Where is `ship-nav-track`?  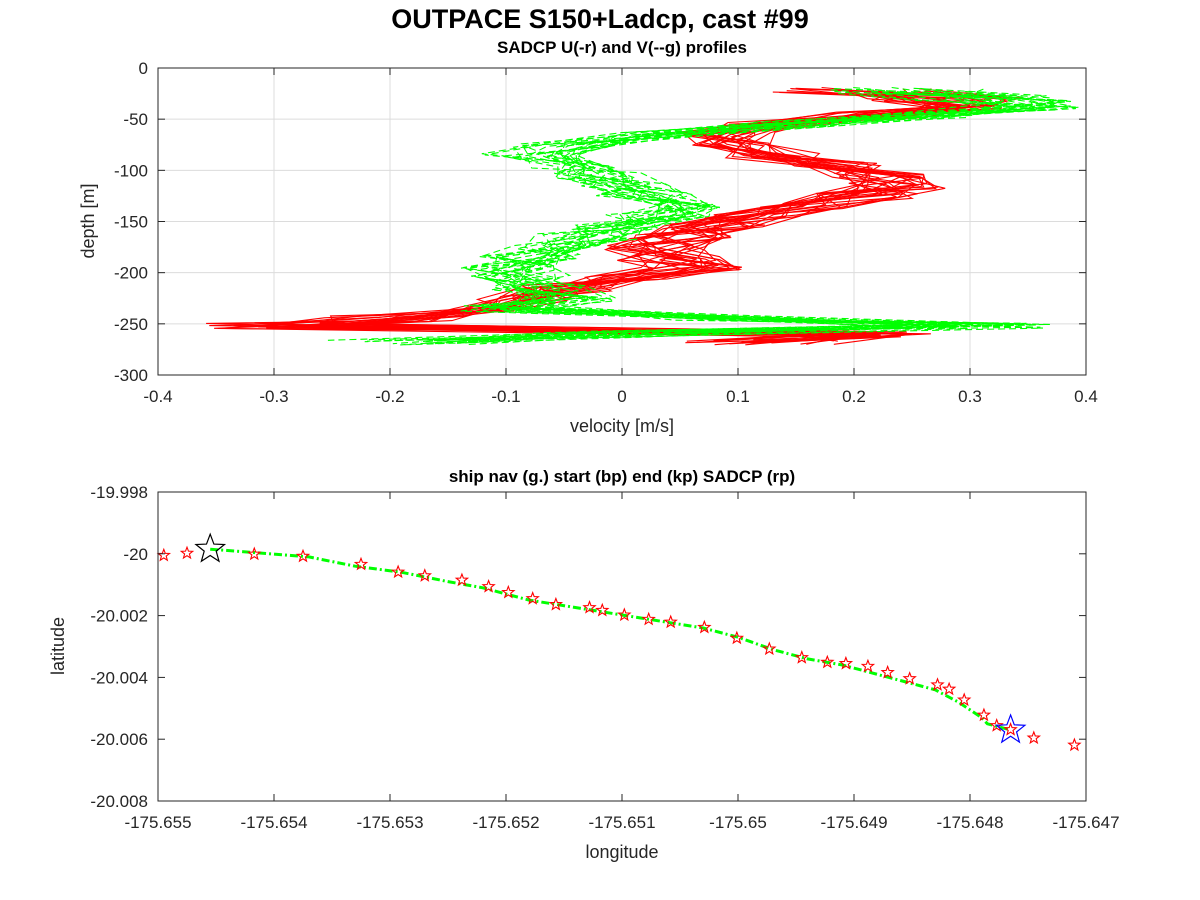
ship-nav-track is located at coordinates (610, 639).